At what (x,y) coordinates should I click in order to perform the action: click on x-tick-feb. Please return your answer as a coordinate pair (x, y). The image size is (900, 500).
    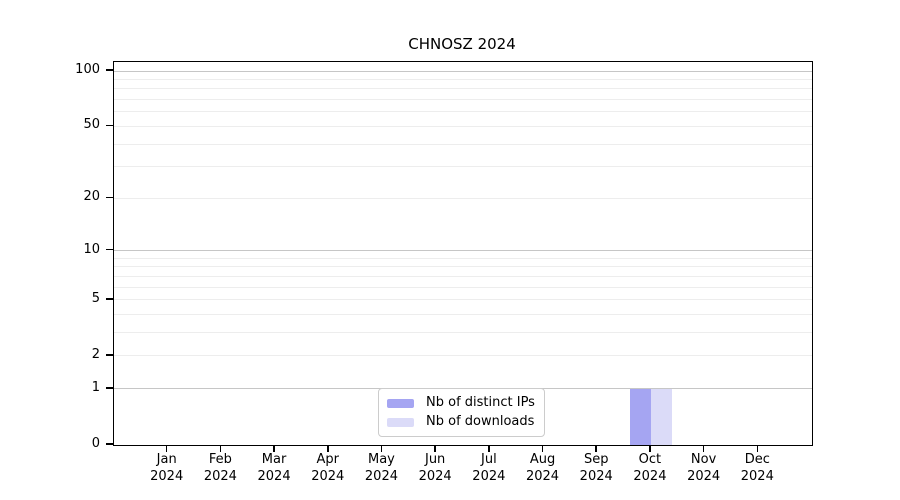
    Looking at the image, I should click on (220, 448).